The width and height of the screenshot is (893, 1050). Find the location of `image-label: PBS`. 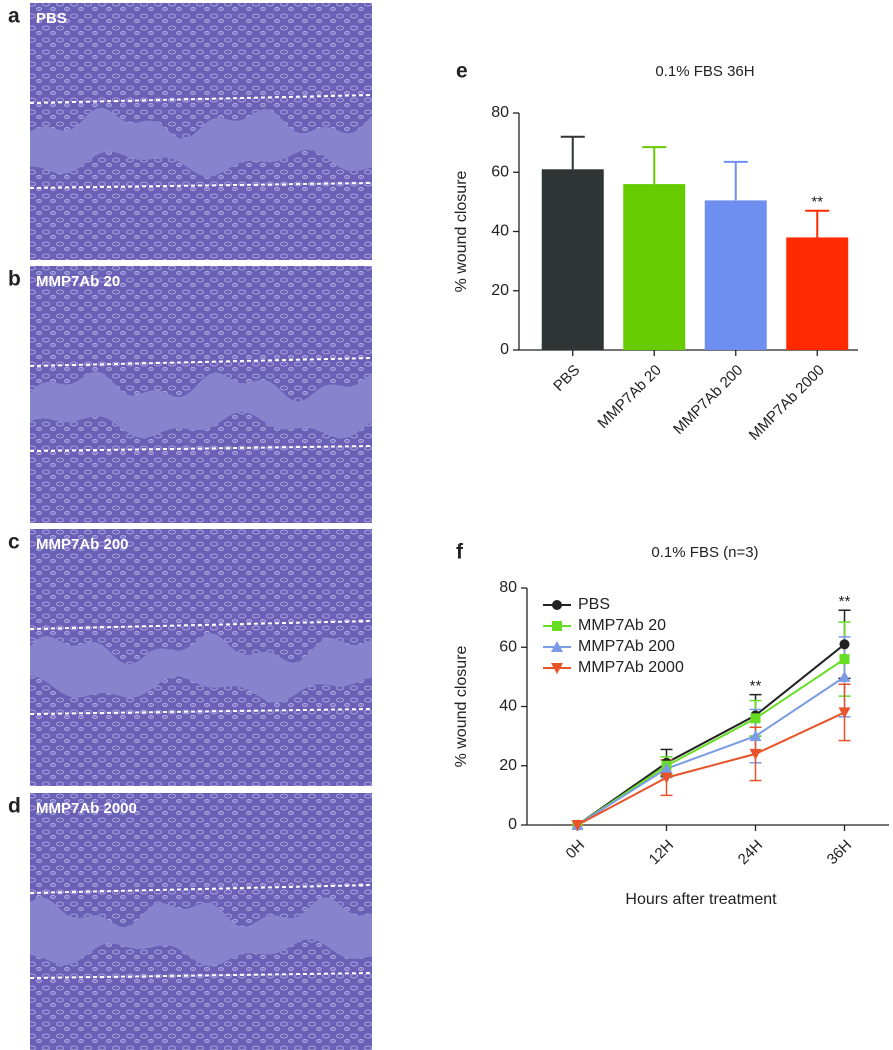

image-label: PBS is located at coordinates (51, 18).